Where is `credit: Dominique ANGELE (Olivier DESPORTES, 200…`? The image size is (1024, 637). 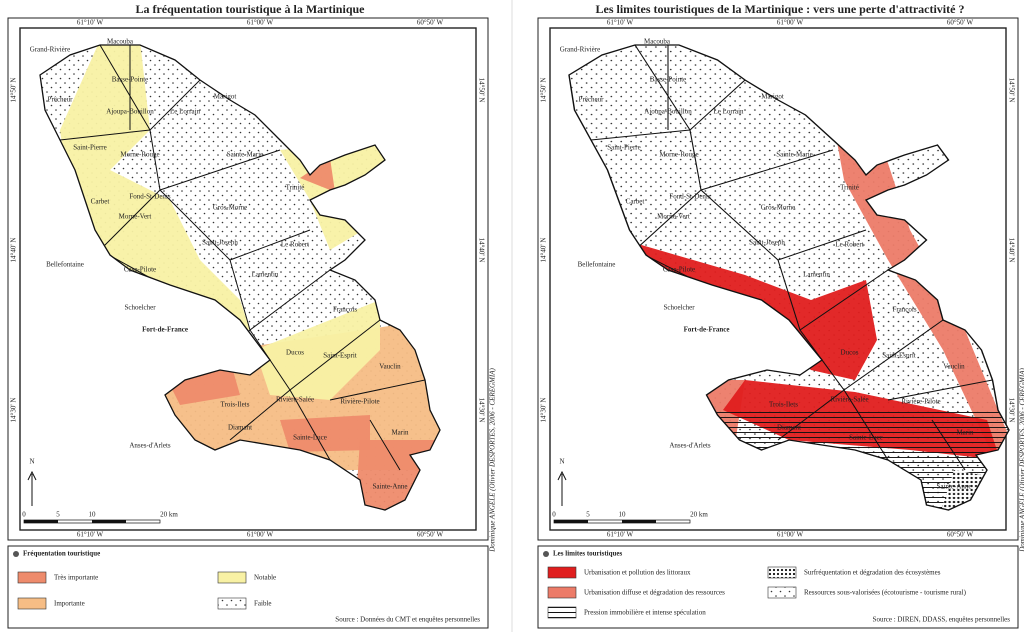 credit: Dominique ANGELE (Olivier DESPORTES, 200… is located at coordinates (493, 460).